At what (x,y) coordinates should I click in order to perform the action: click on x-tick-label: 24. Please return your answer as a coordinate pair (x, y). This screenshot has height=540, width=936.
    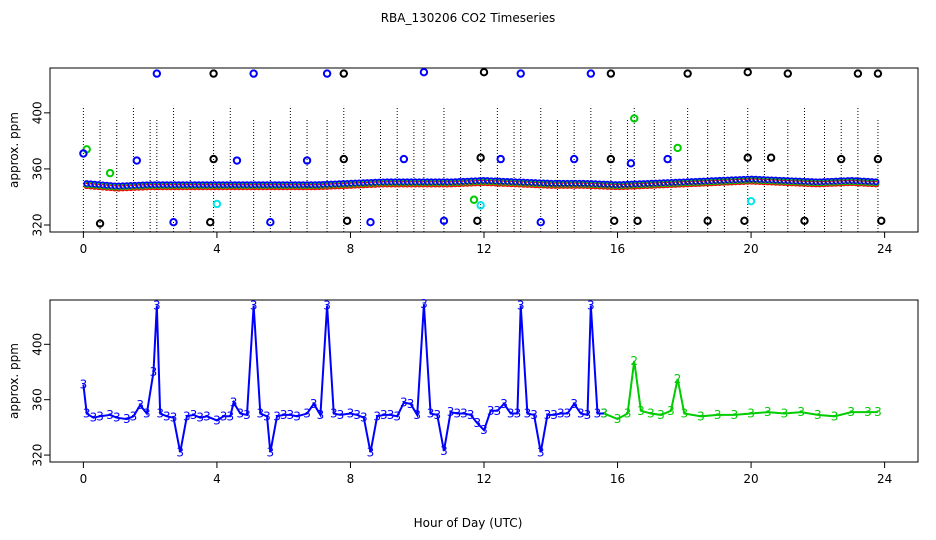
    Looking at the image, I should click on (884, 479).